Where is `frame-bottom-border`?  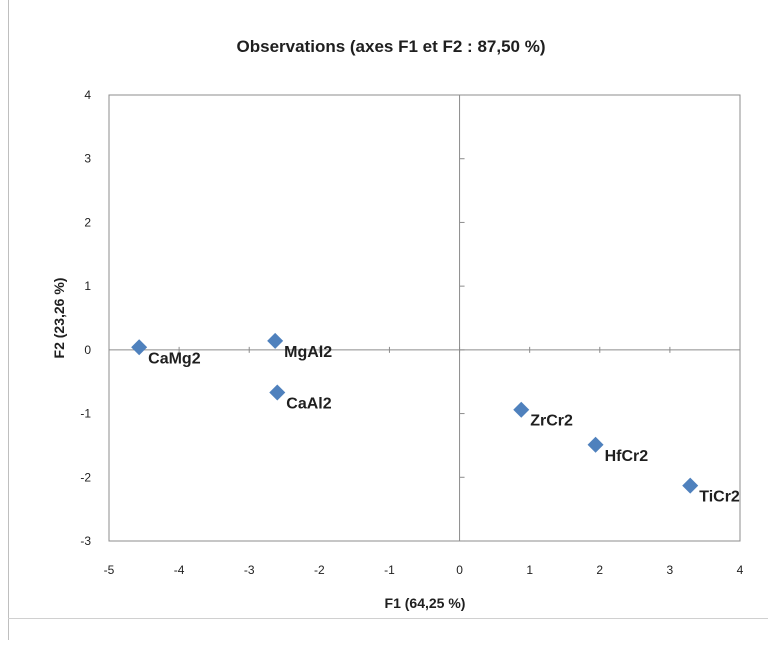 frame-bottom-border is located at coordinates (388, 618).